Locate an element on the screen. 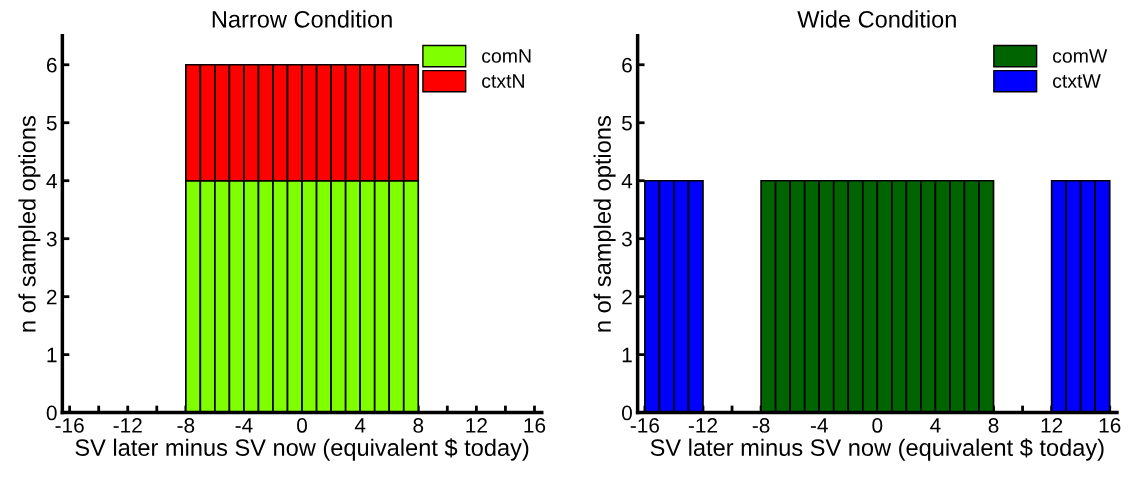  legend-label: comW is located at coordinates (1080, 56).